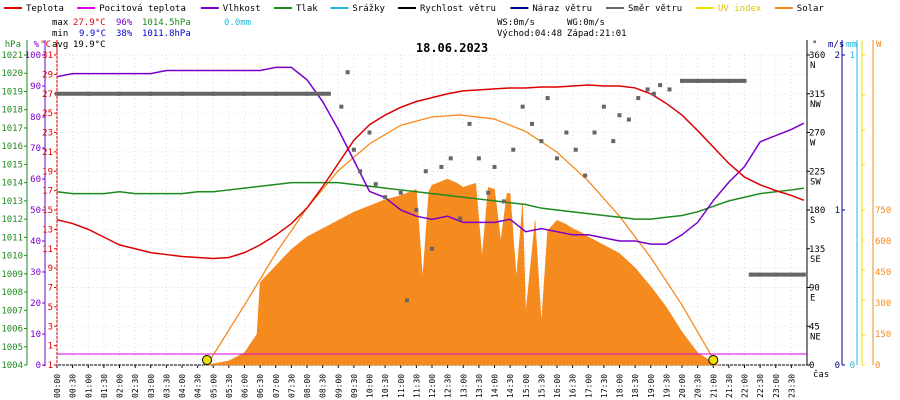  I want to click on pct-tick-label: 20, so click(35, 304).